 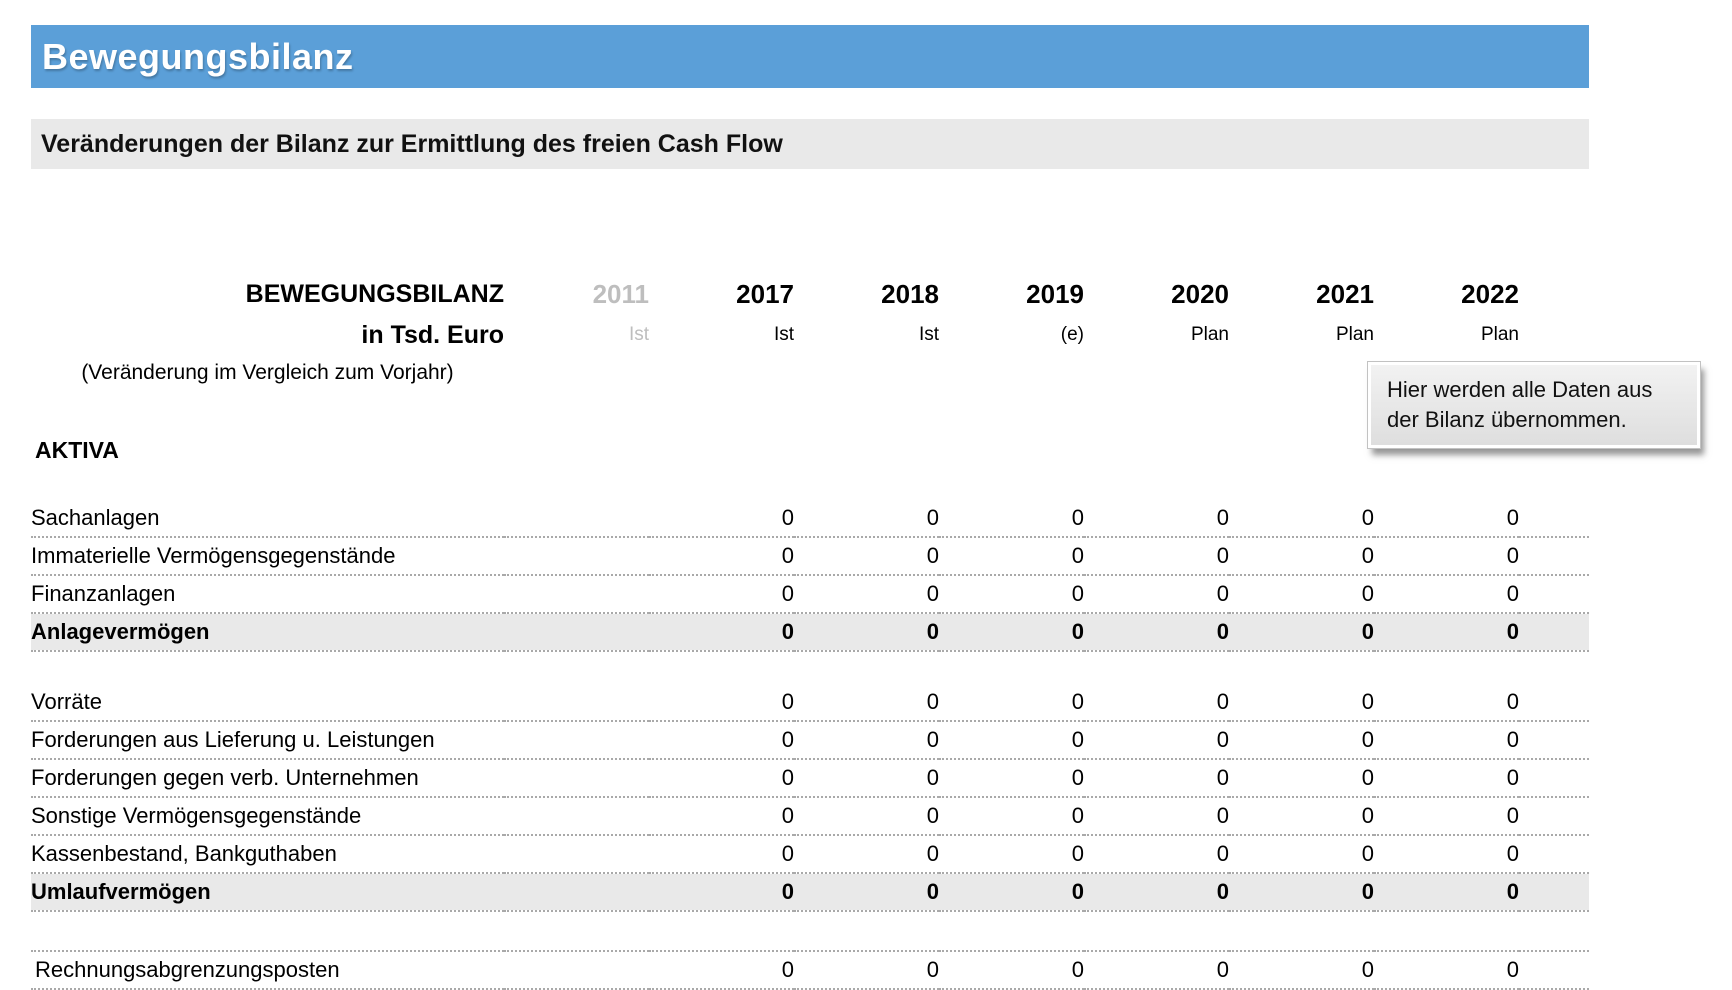 I want to click on row-label: Finanzanlagen, so click(x=267, y=594).